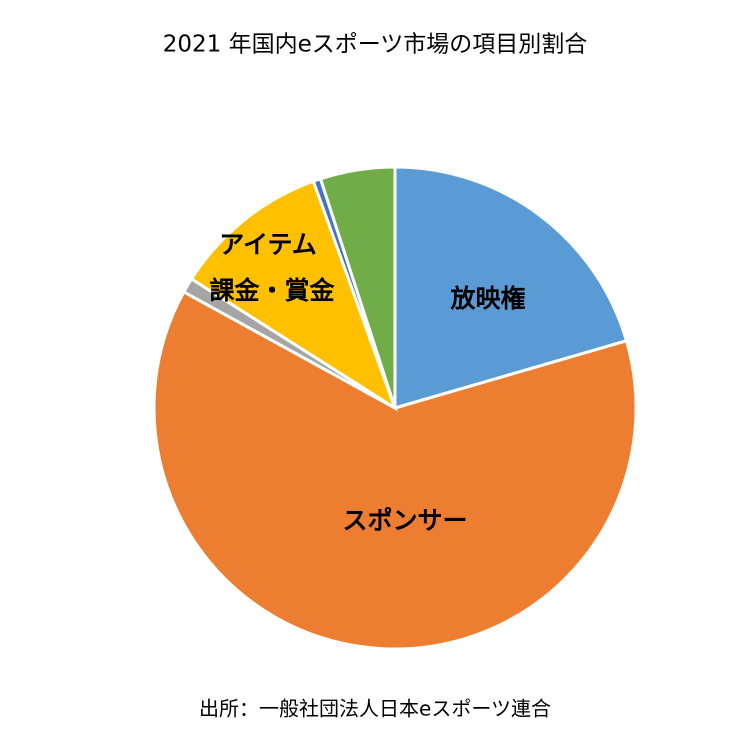 This screenshot has height=756, width=750. I want to click on slice-label: 課金・賞金, so click(272, 290).